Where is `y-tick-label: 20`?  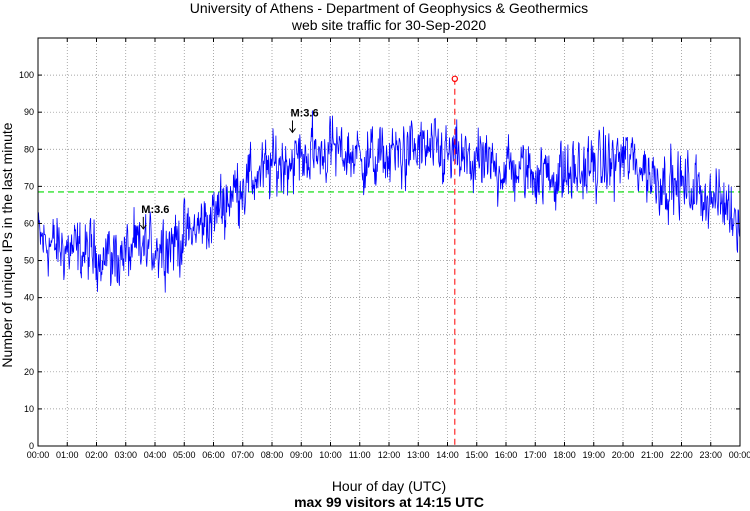 y-tick-label: 20 is located at coordinates (29, 372).